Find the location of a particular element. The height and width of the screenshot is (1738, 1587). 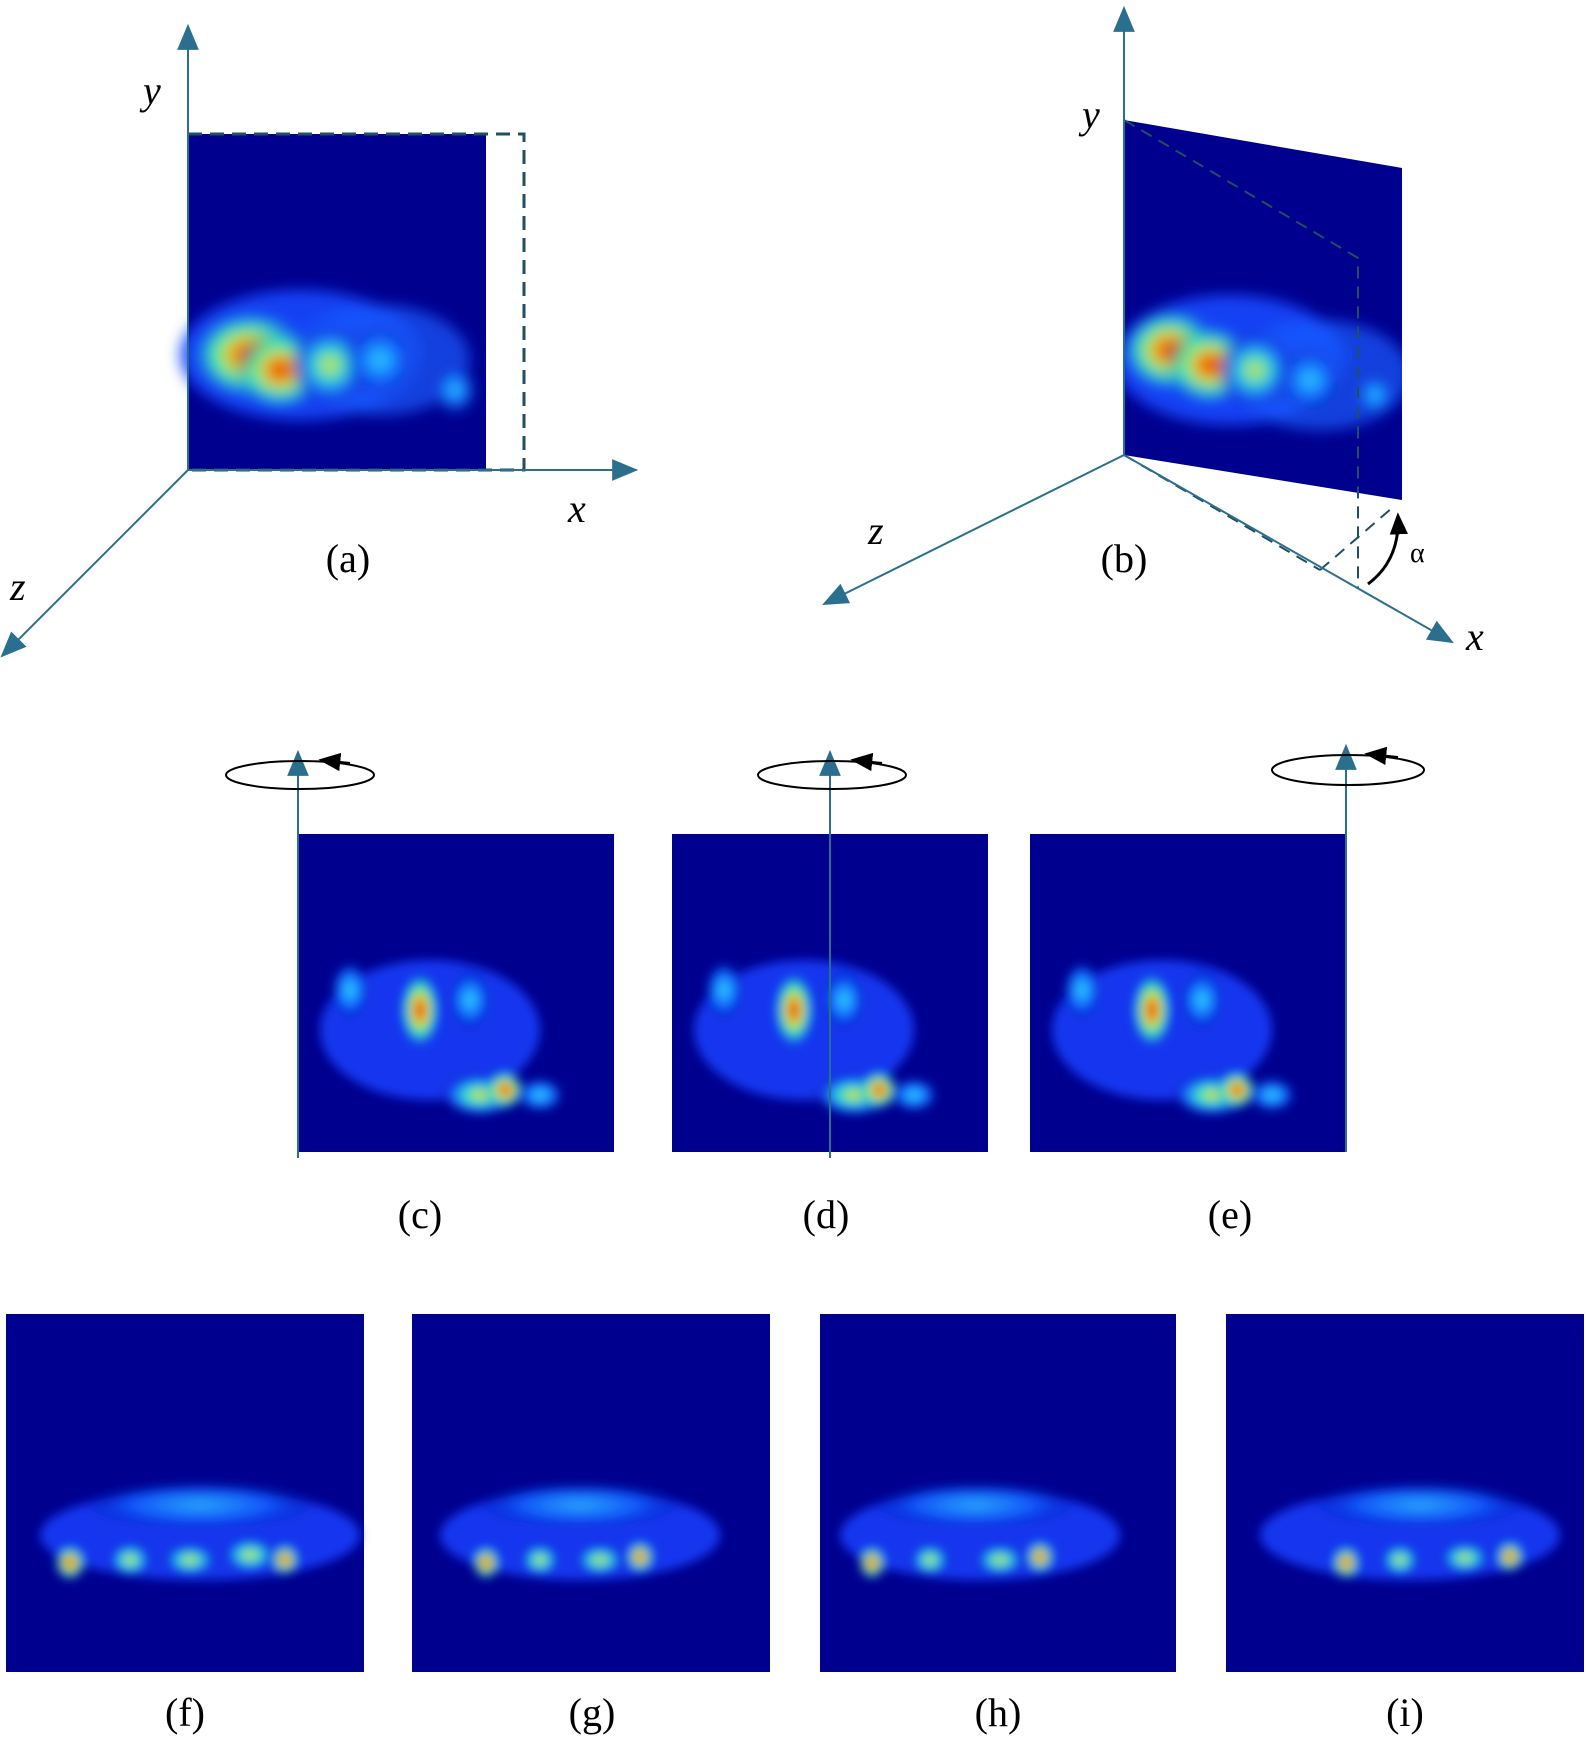

panel-f-blobs is located at coordinates (200, 1530).